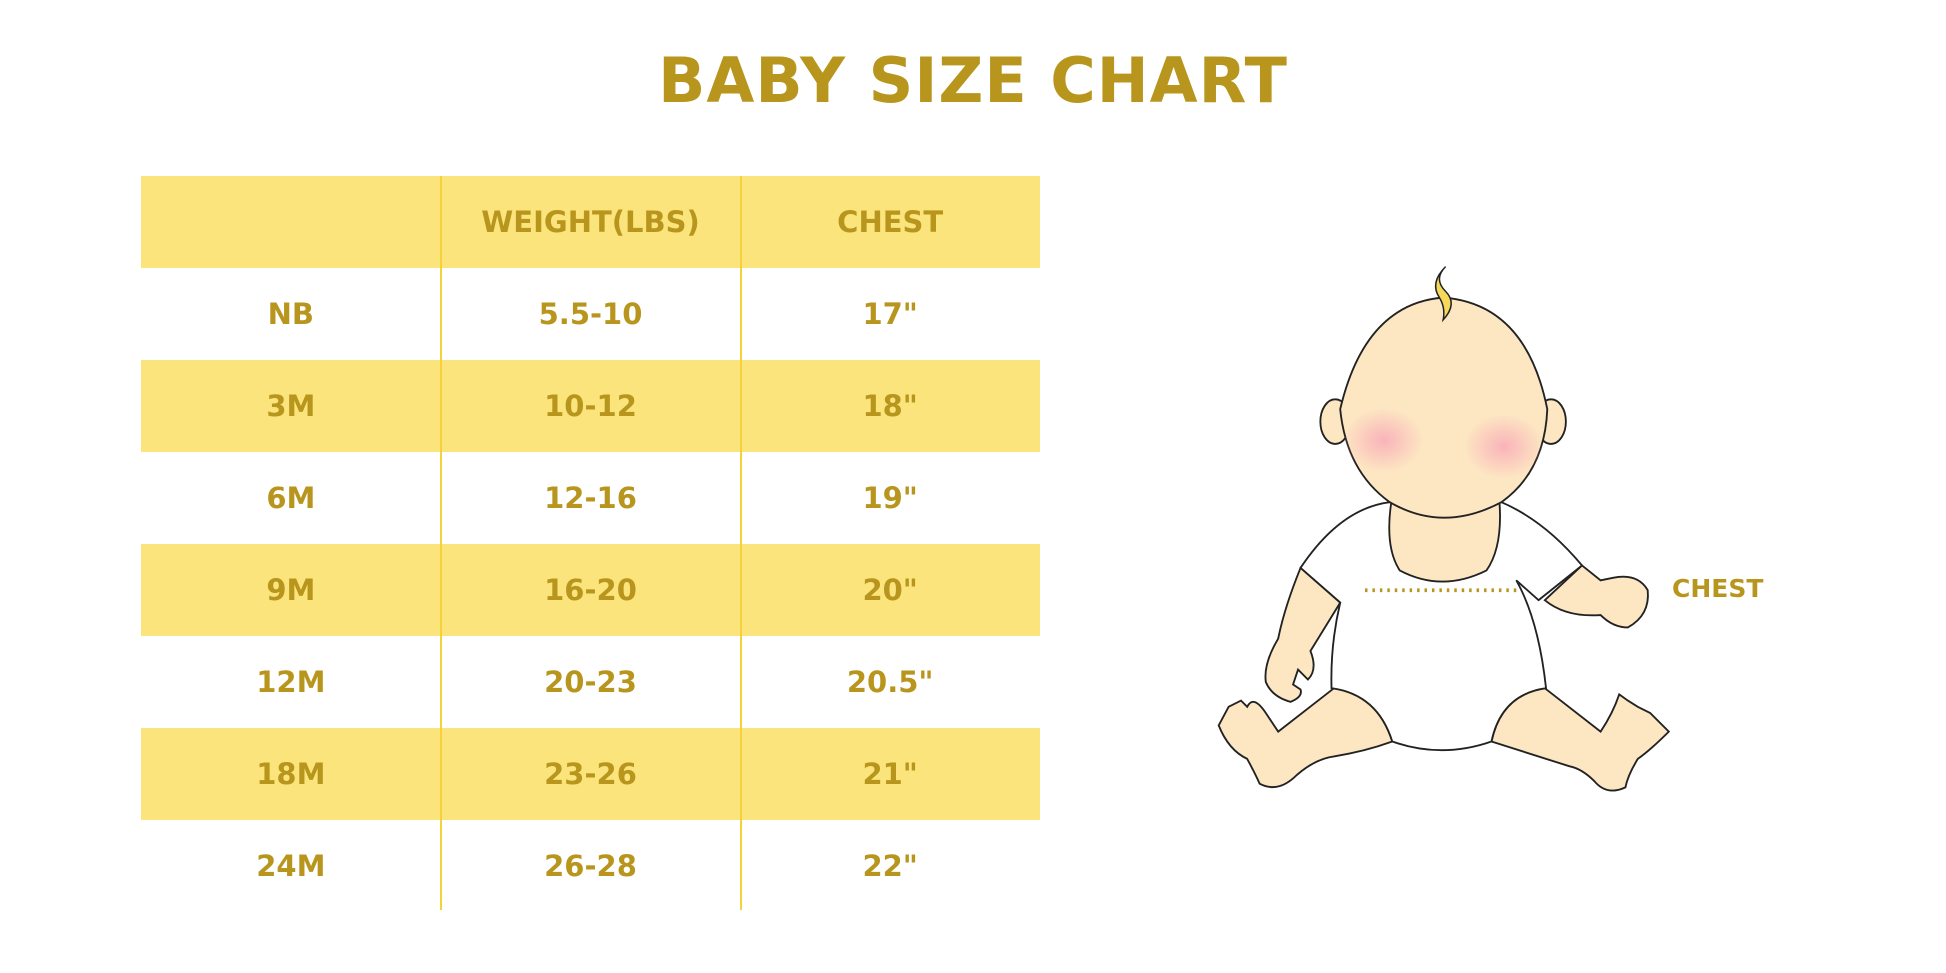  What do you see at coordinates (890, 222) in the screenshot?
I see `header-cell: CHEST` at bounding box center [890, 222].